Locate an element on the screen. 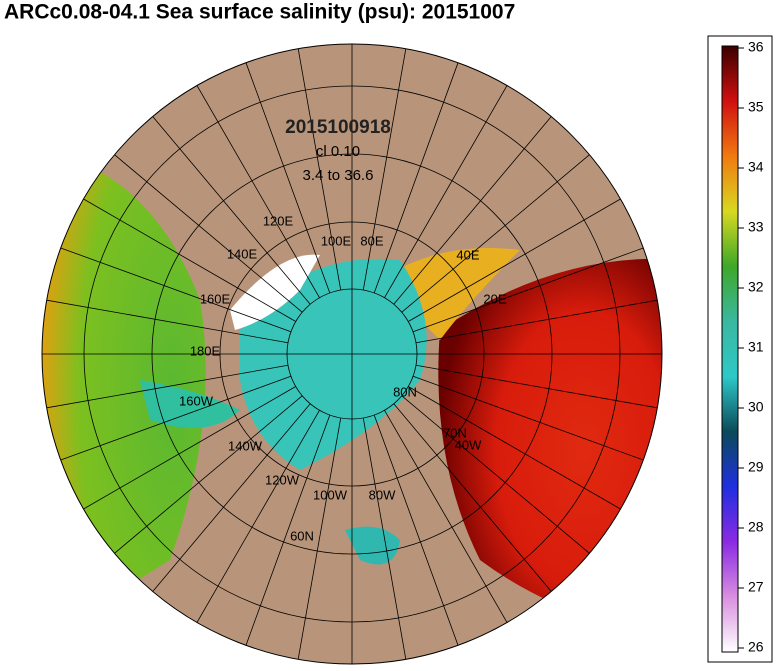  colorbar-tick-label: 34 is located at coordinates (756, 167).